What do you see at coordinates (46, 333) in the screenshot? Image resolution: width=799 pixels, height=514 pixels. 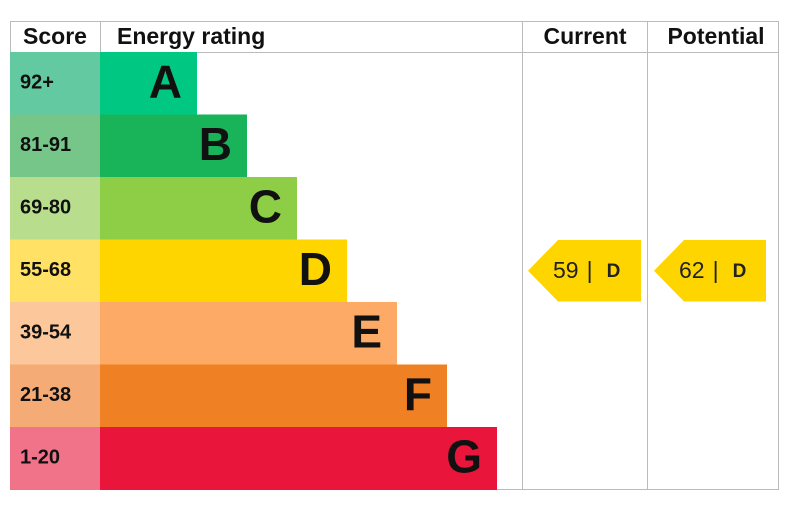 I see `score-label: 39-54` at bounding box center [46, 333].